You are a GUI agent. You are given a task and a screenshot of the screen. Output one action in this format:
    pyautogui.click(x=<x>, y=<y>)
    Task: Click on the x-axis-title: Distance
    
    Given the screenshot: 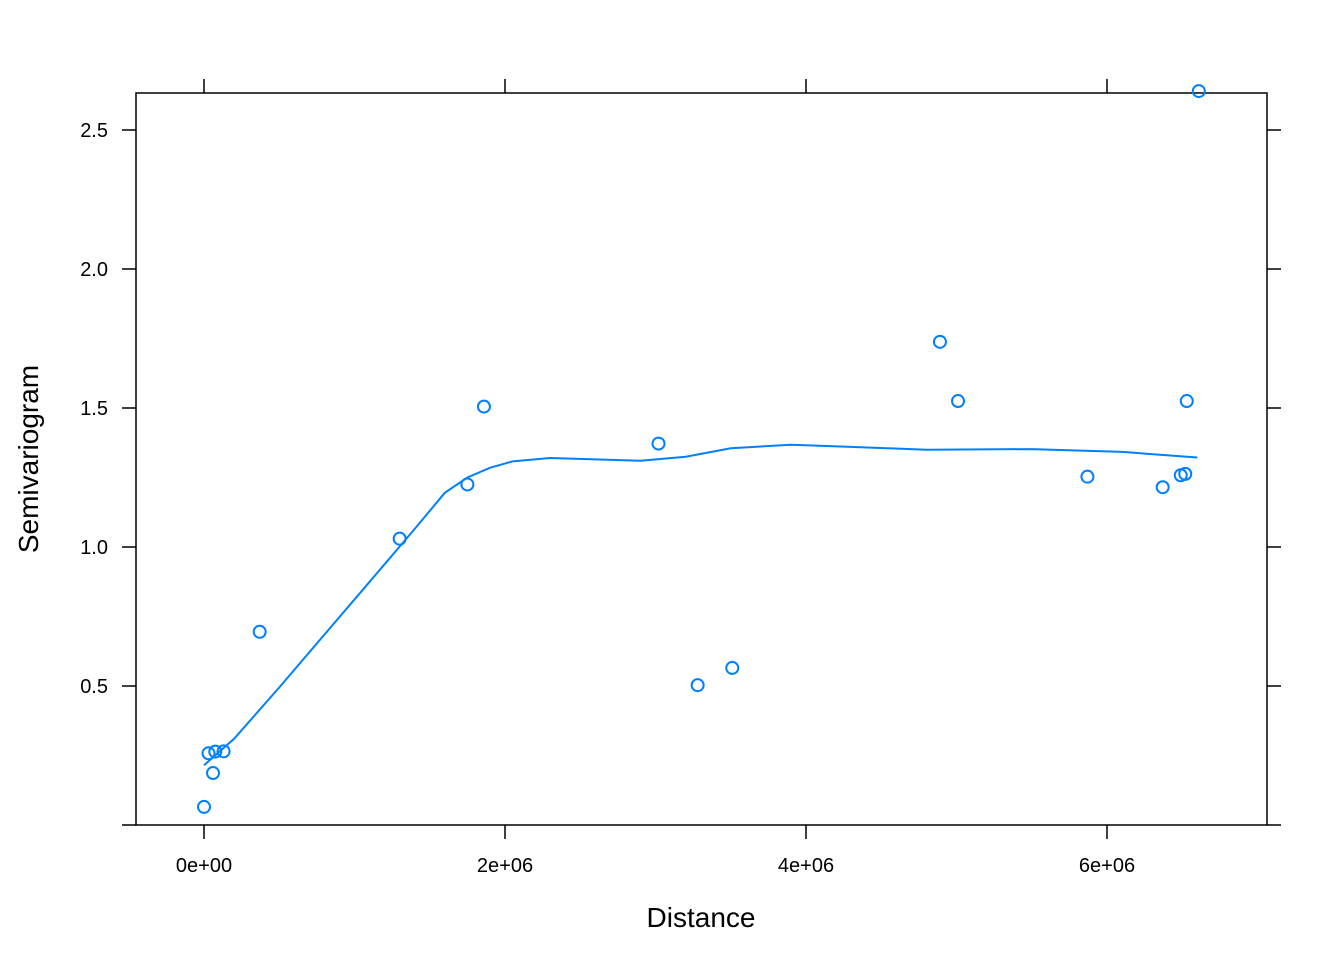 What is the action you would take?
    pyautogui.click(x=701, y=917)
    